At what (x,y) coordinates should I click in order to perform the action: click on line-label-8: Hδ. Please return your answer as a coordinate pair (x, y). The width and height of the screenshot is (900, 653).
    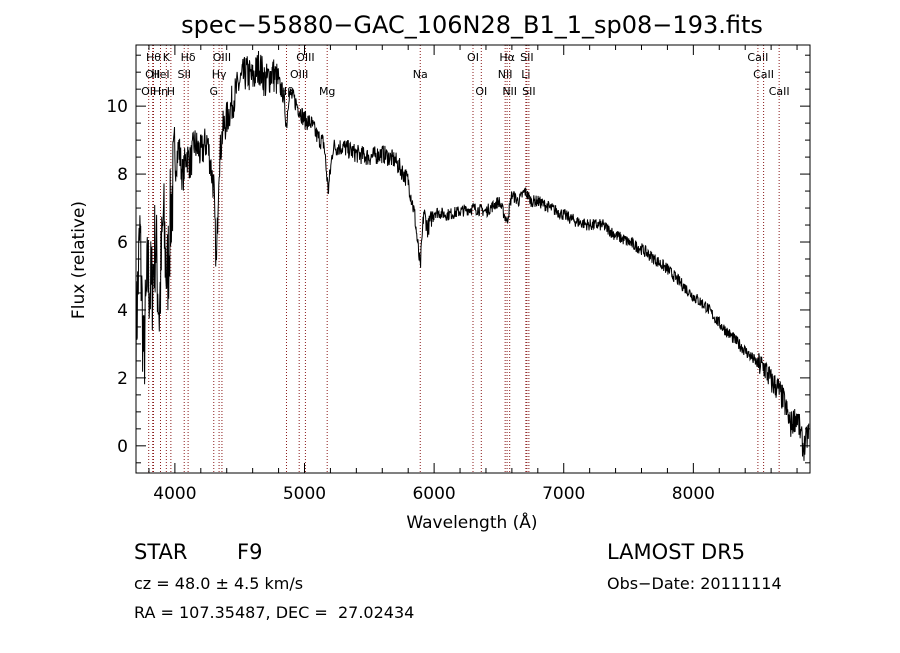
    Looking at the image, I should click on (188, 57).